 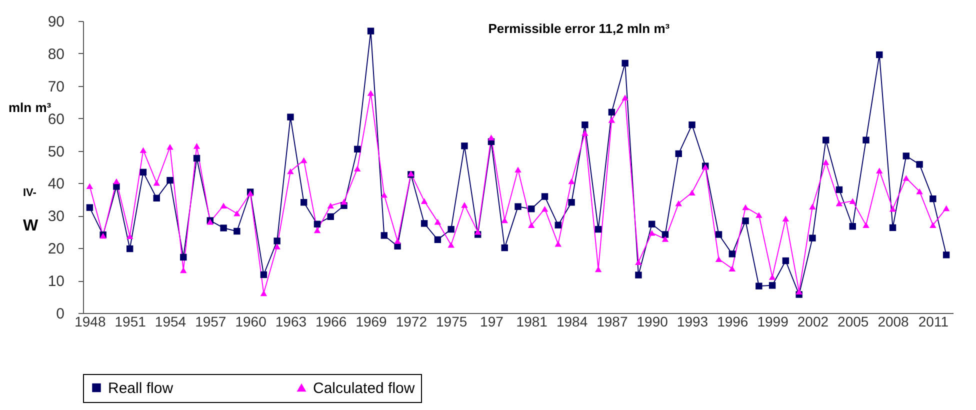 What do you see at coordinates (141, 388) in the screenshot?
I see `legend-label: Reall flow` at bounding box center [141, 388].